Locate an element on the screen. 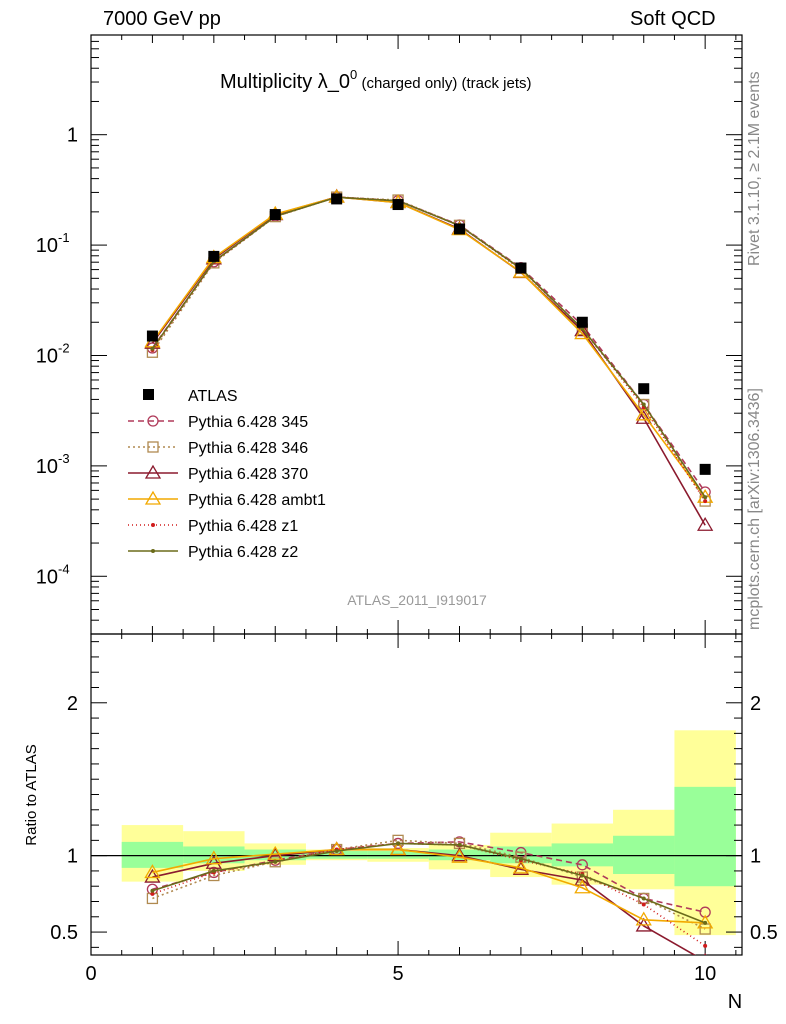 This screenshot has height=1024, width=786. legend-label: Pythia 6.428 346 is located at coordinates (248, 448).